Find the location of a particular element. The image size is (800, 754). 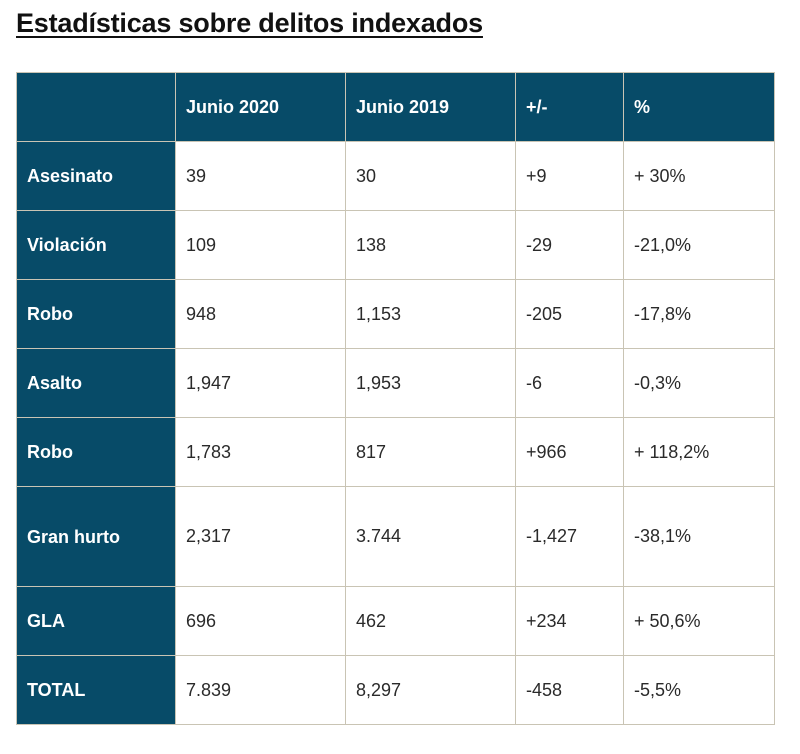

cell-june-2020: 1,783 is located at coordinates (260, 452).